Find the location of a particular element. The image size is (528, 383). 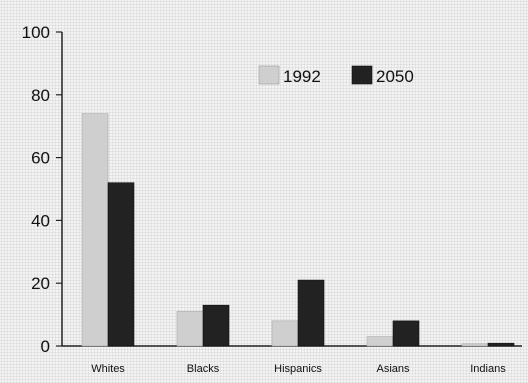

bar-2050-whites is located at coordinates (121, 264).